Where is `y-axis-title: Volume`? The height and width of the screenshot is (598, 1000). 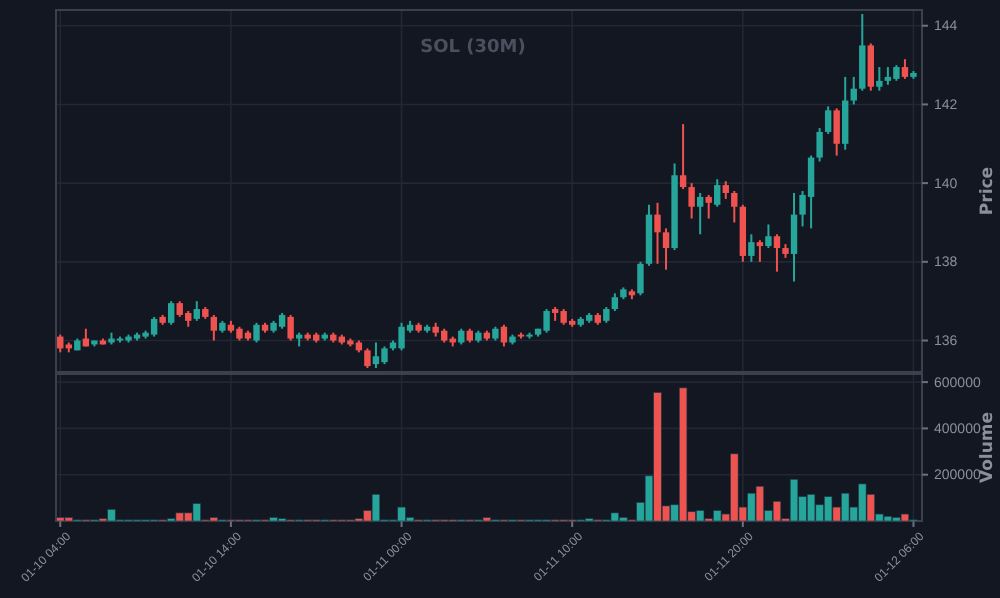 y-axis-title: Volume is located at coordinates (988, 447).